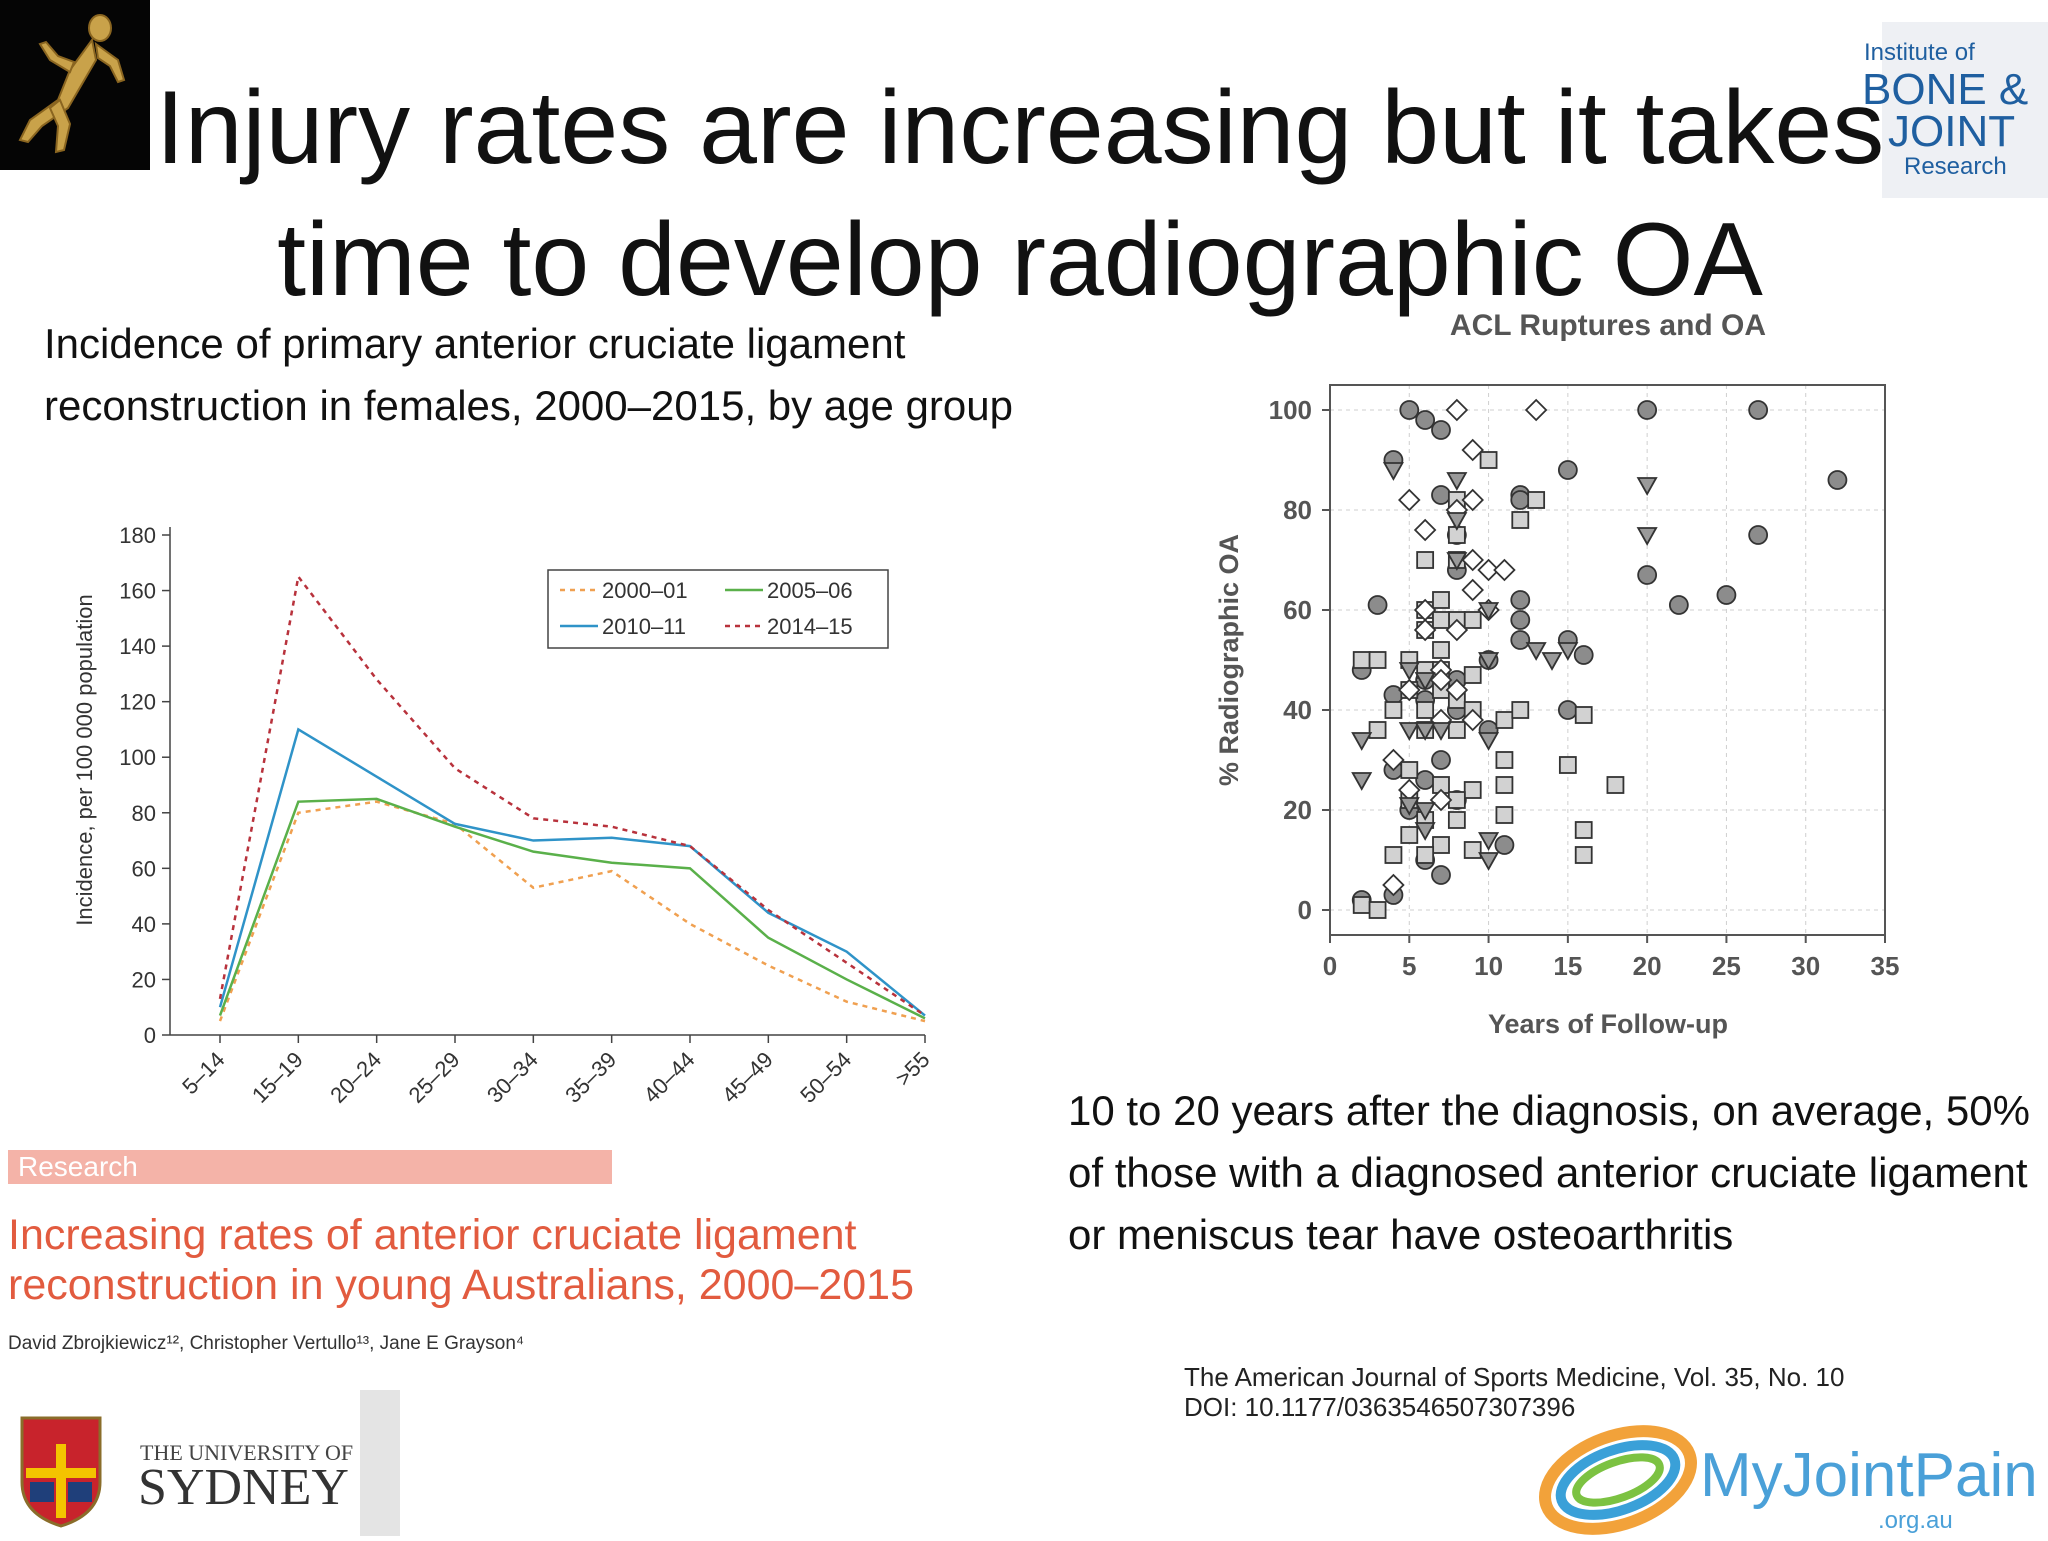  Describe the element at coordinates (825, 1077) in the screenshot. I see `line-chart-x-tick-label: 50–54` at that location.